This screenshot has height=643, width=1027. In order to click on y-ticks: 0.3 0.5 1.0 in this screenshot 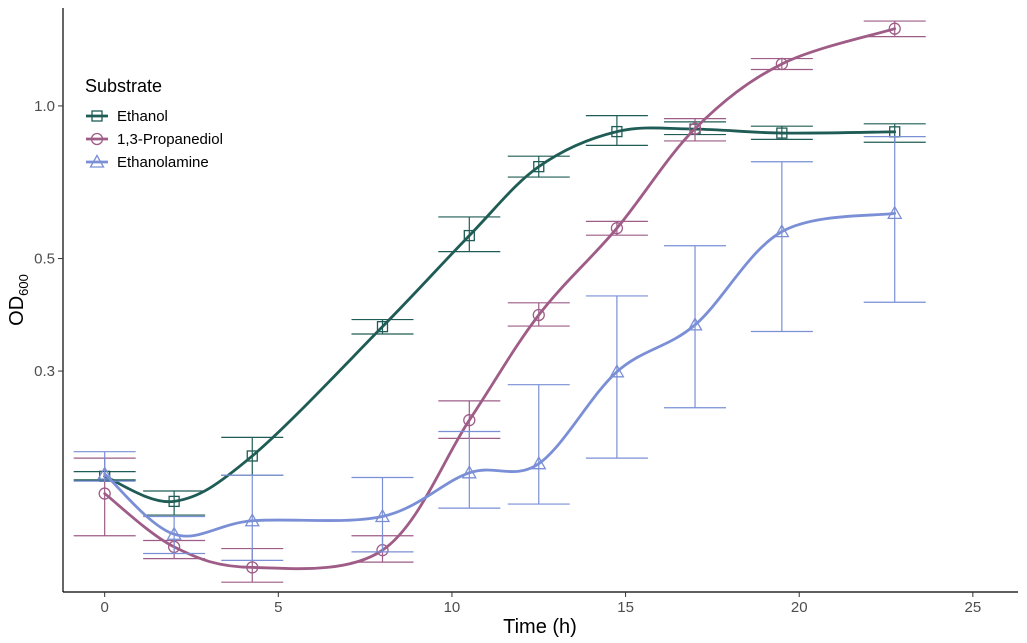, I will do `click(48, 239)`.